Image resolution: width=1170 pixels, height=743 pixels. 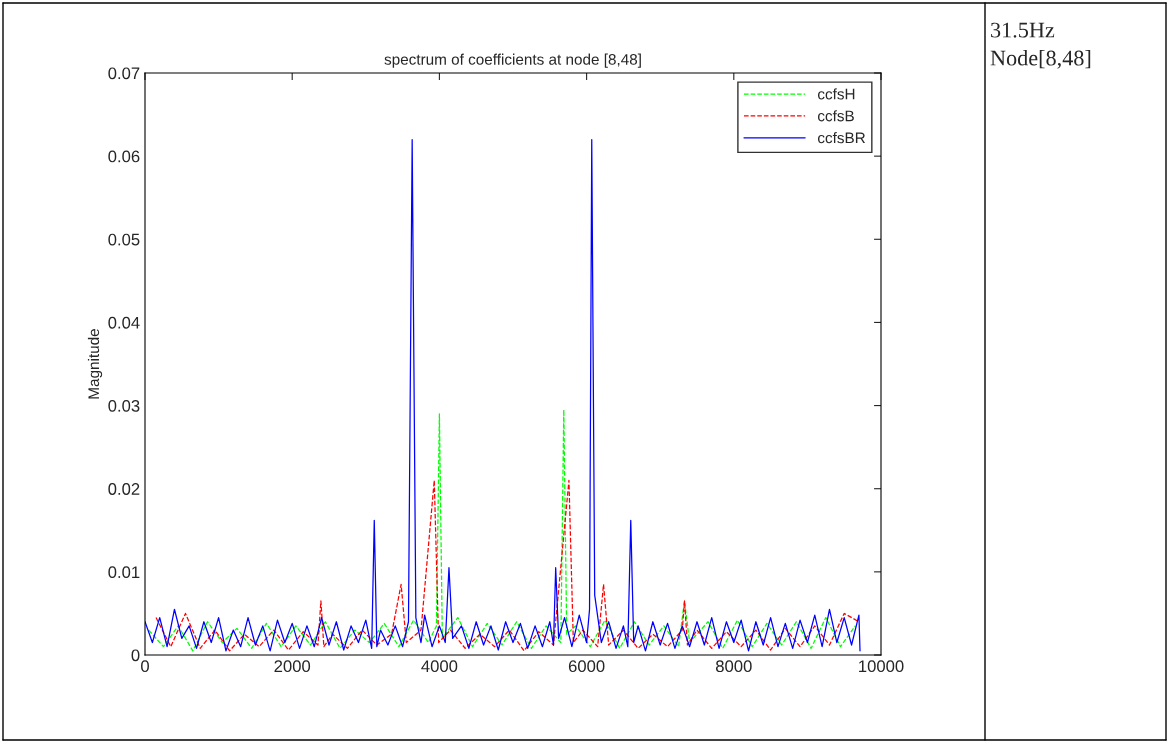 What do you see at coordinates (124, 489) in the screenshot?
I see `y-tick-label: 0.02` at bounding box center [124, 489].